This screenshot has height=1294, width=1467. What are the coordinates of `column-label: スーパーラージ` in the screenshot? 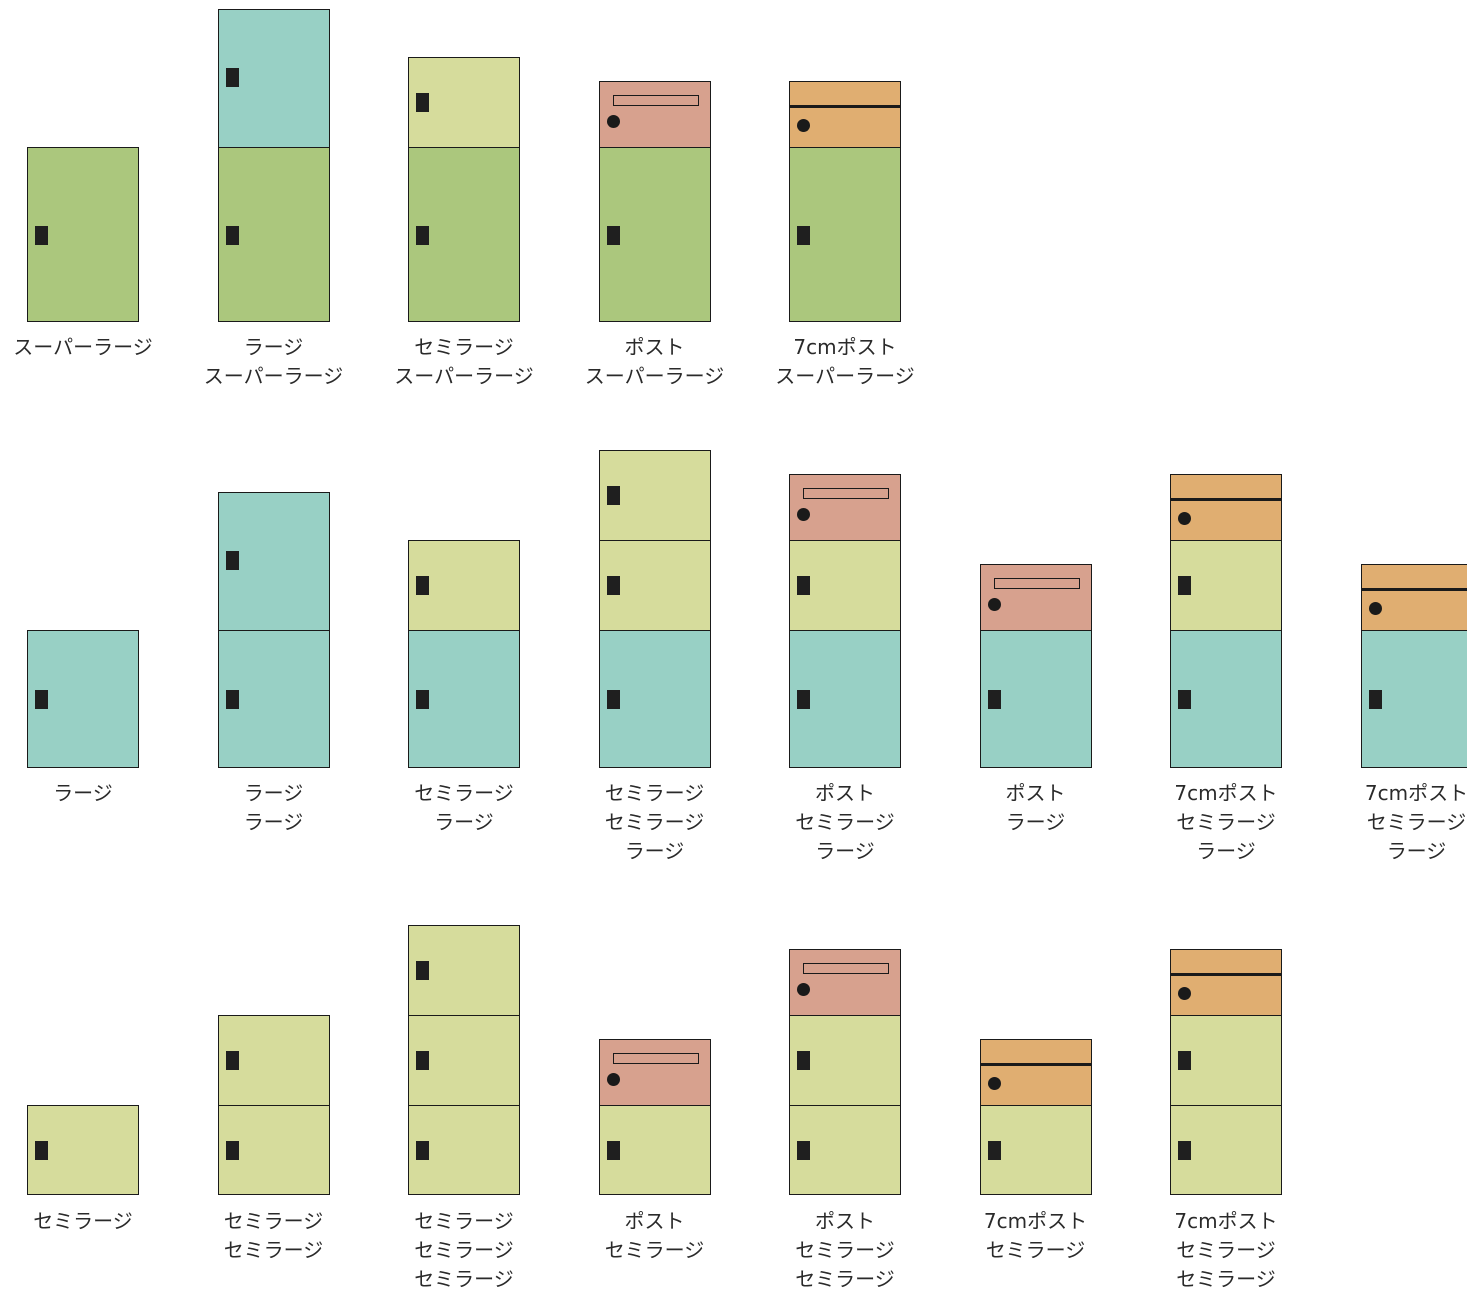 It's located at (89, 347).